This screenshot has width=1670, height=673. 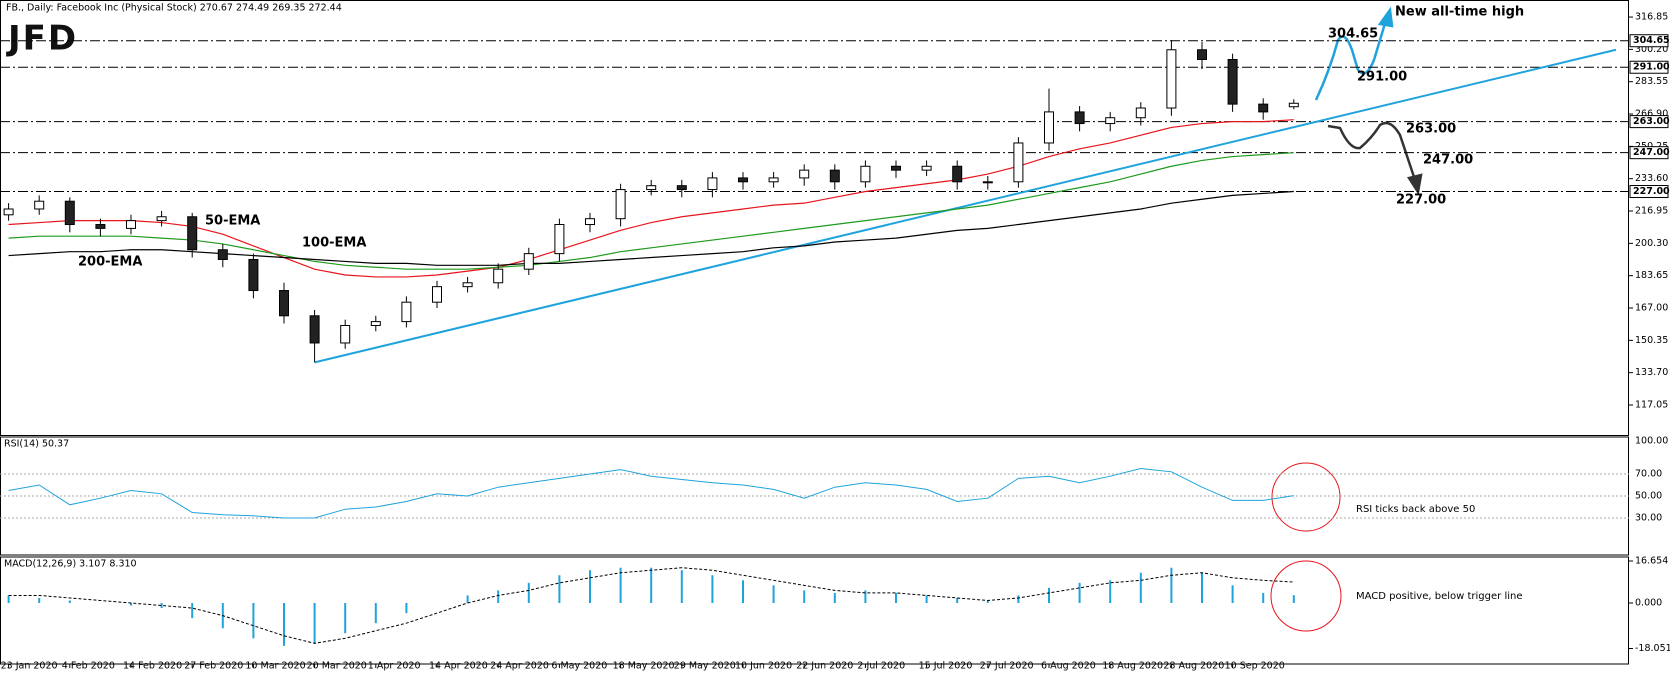 What do you see at coordinates (1193, 666) in the screenshot?
I see `x-tick-label: 28 Aug 2020` at bounding box center [1193, 666].